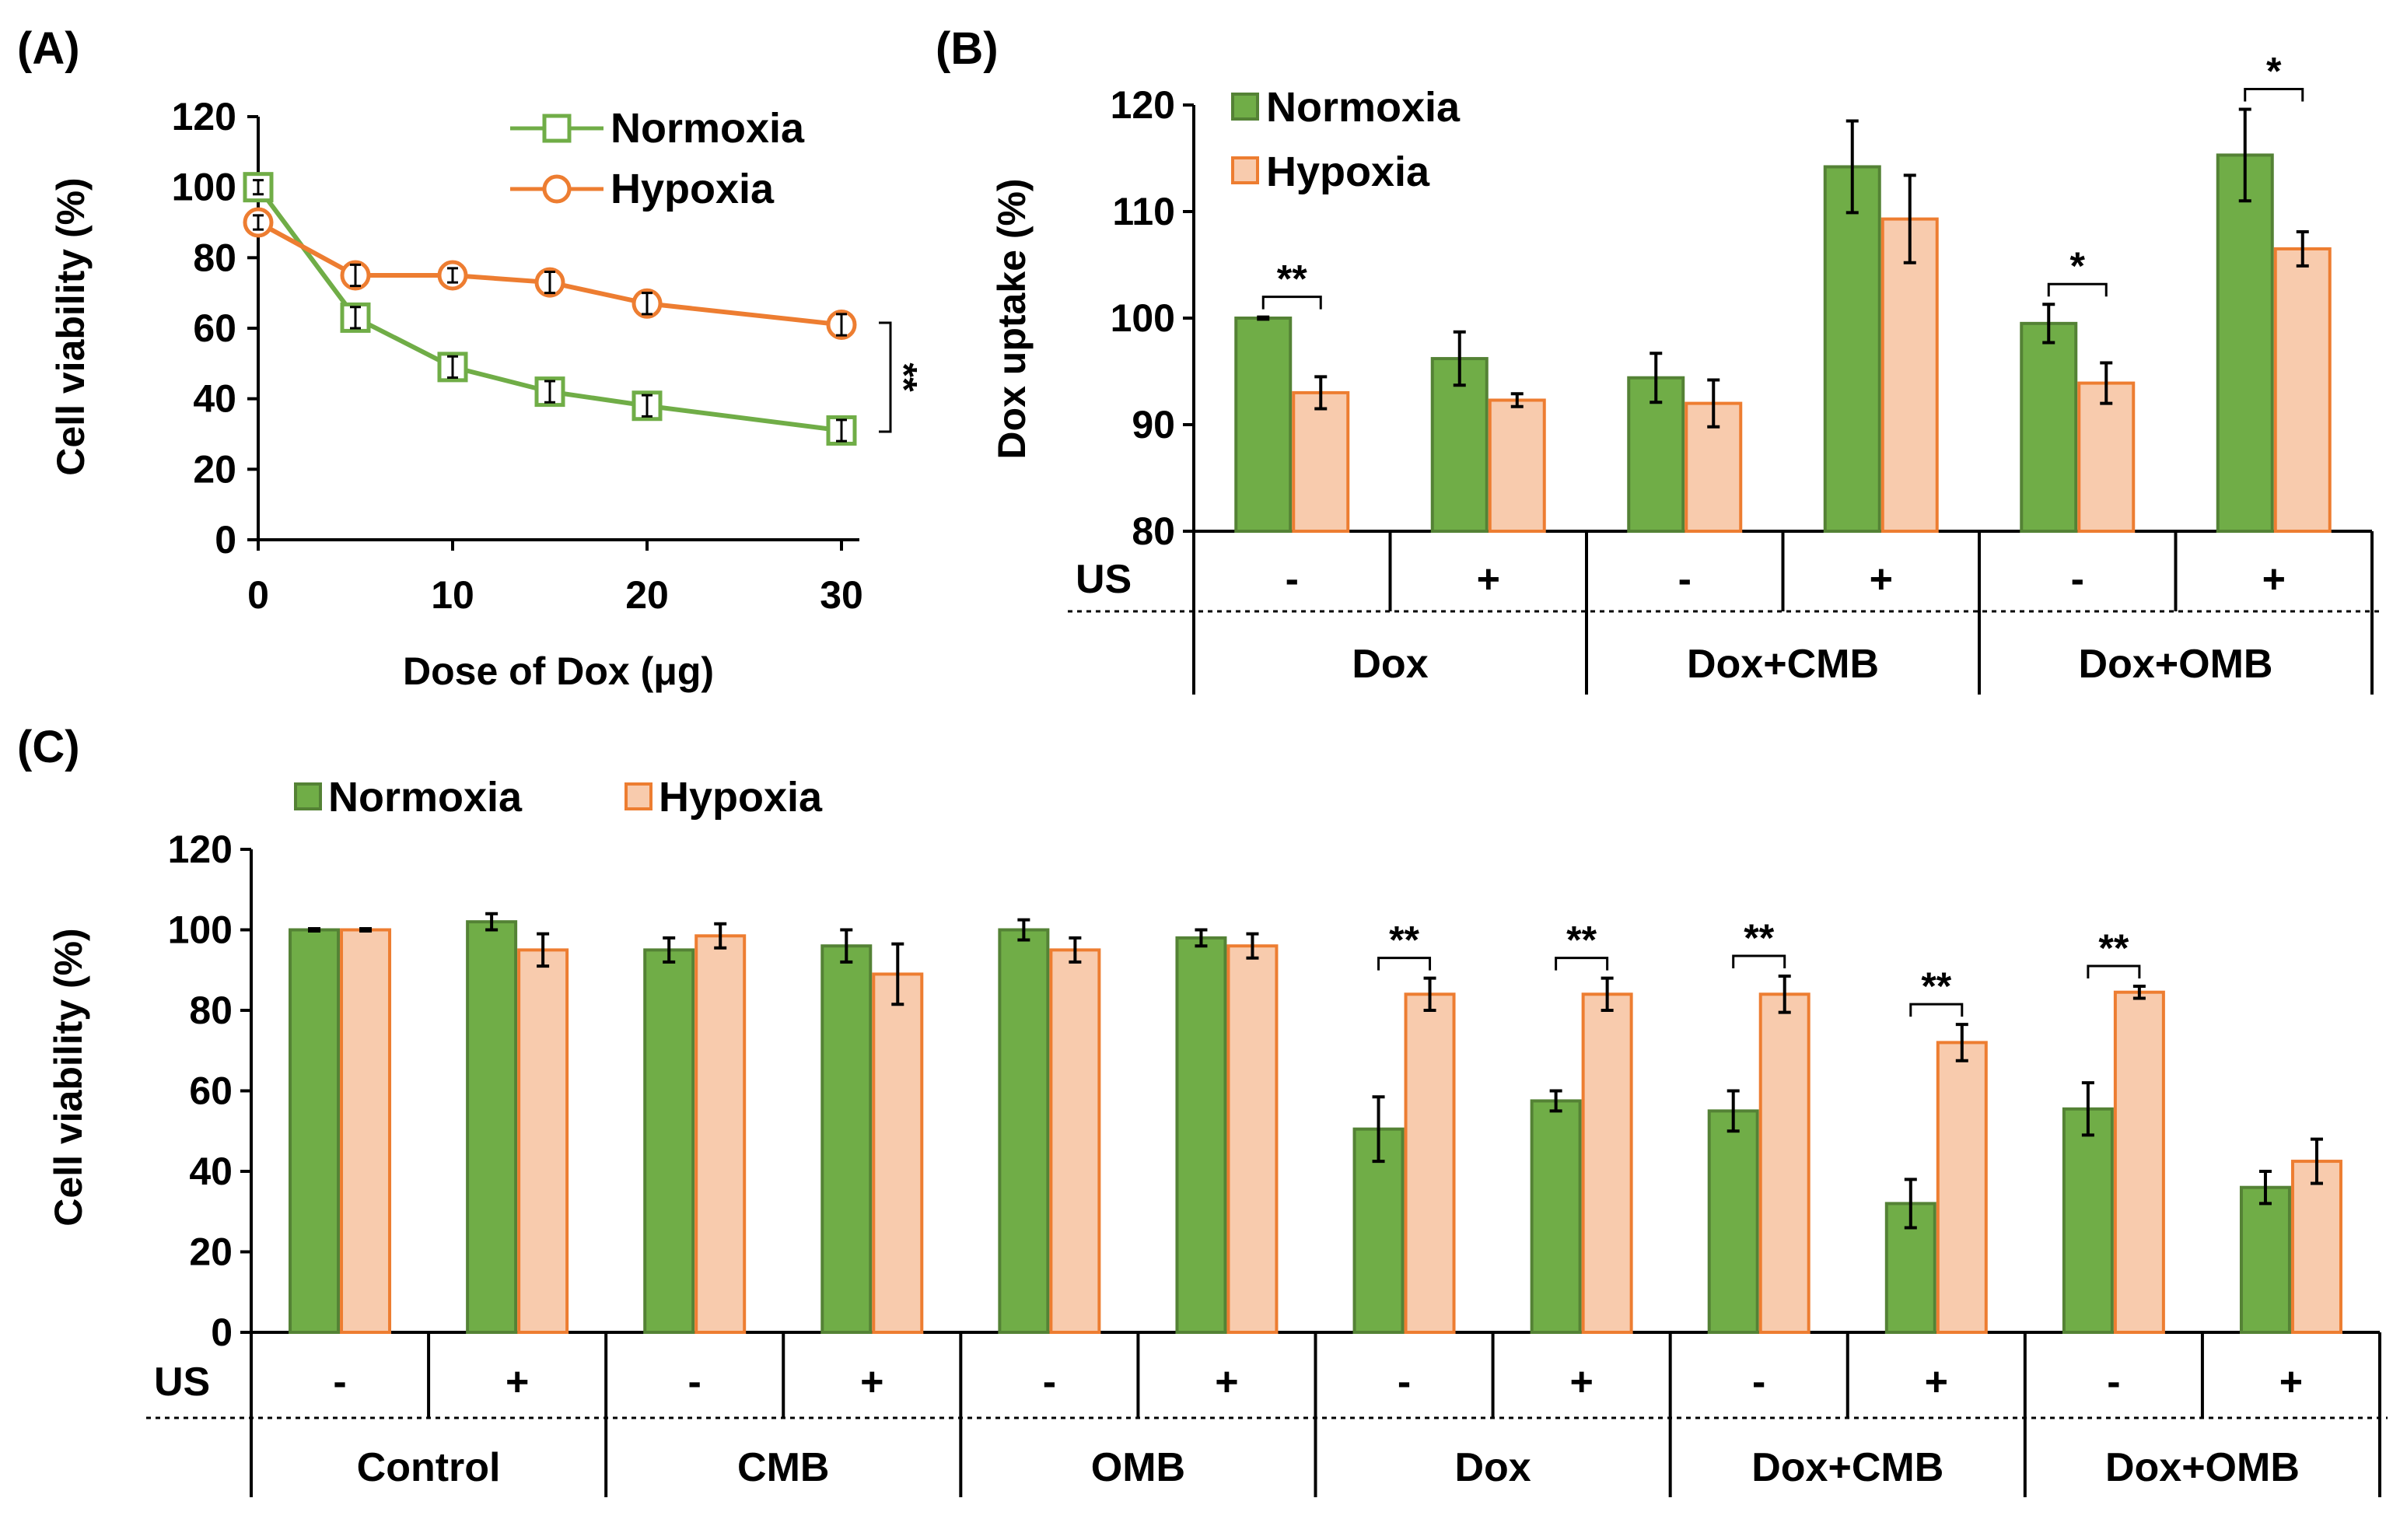  I want to click on panel-b-y-axis-label: Dox uptake (%), so click(1012, 319).